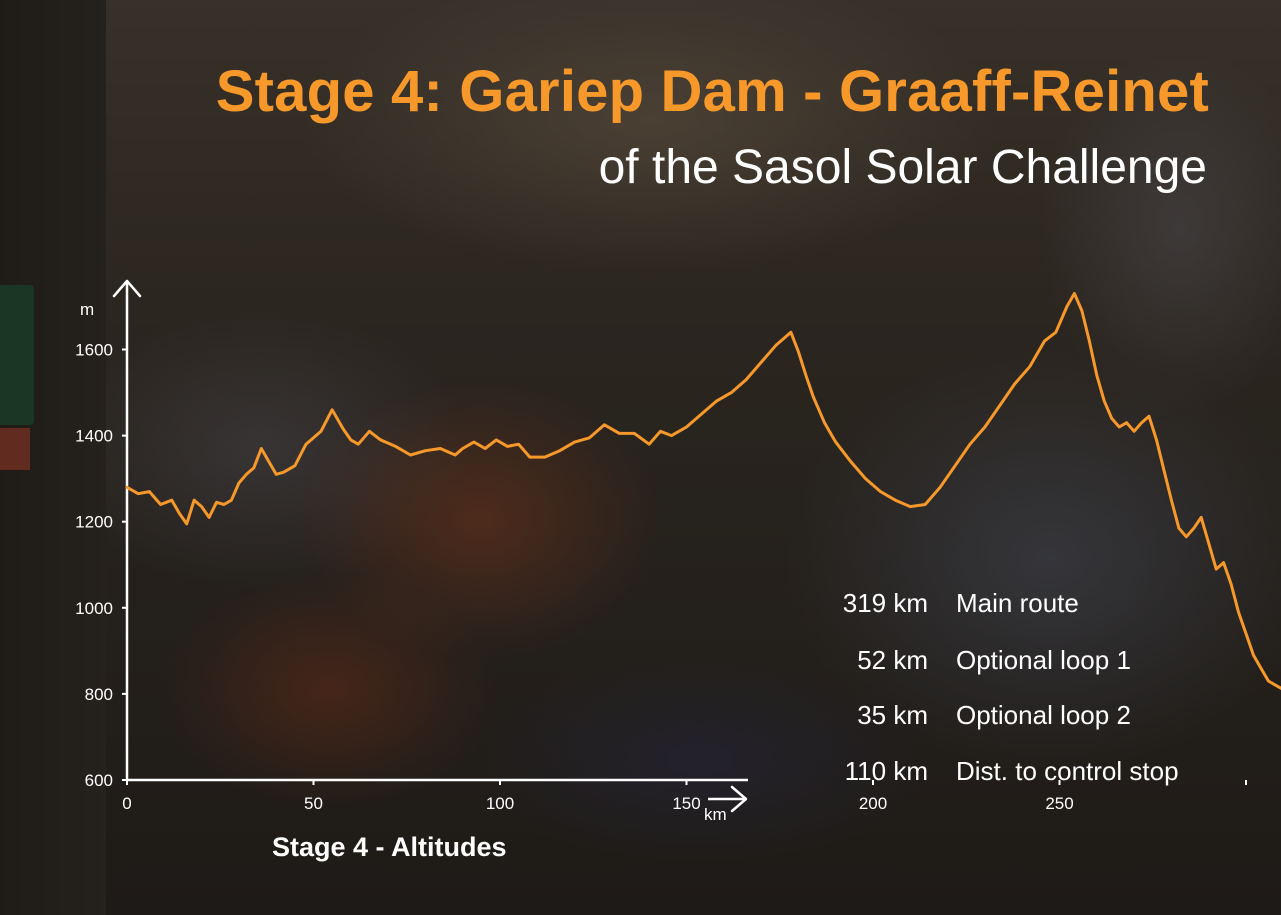  What do you see at coordinates (902, 167) in the screenshot?
I see `page-subtitle: of the Sasol Solar Challenge` at bounding box center [902, 167].